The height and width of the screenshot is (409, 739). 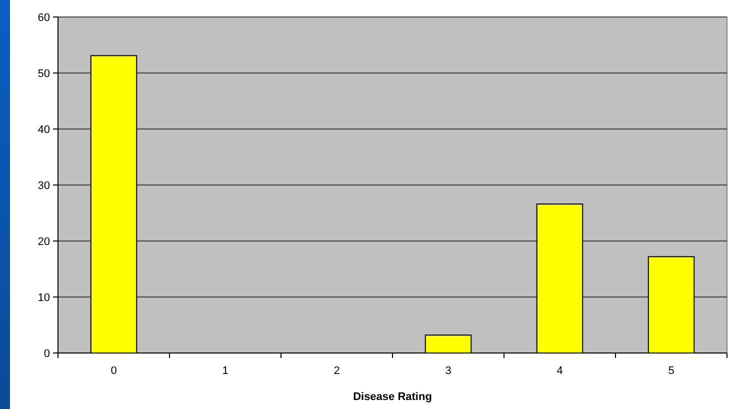 What do you see at coordinates (44, 74) in the screenshot?
I see `y-tick-label: 50` at bounding box center [44, 74].